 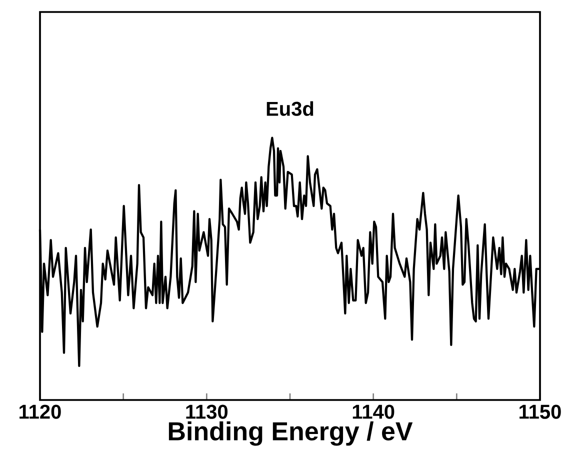 What do you see at coordinates (290, 433) in the screenshot?
I see `x-axis-title: Binding Energy / eV` at bounding box center [290, 433].